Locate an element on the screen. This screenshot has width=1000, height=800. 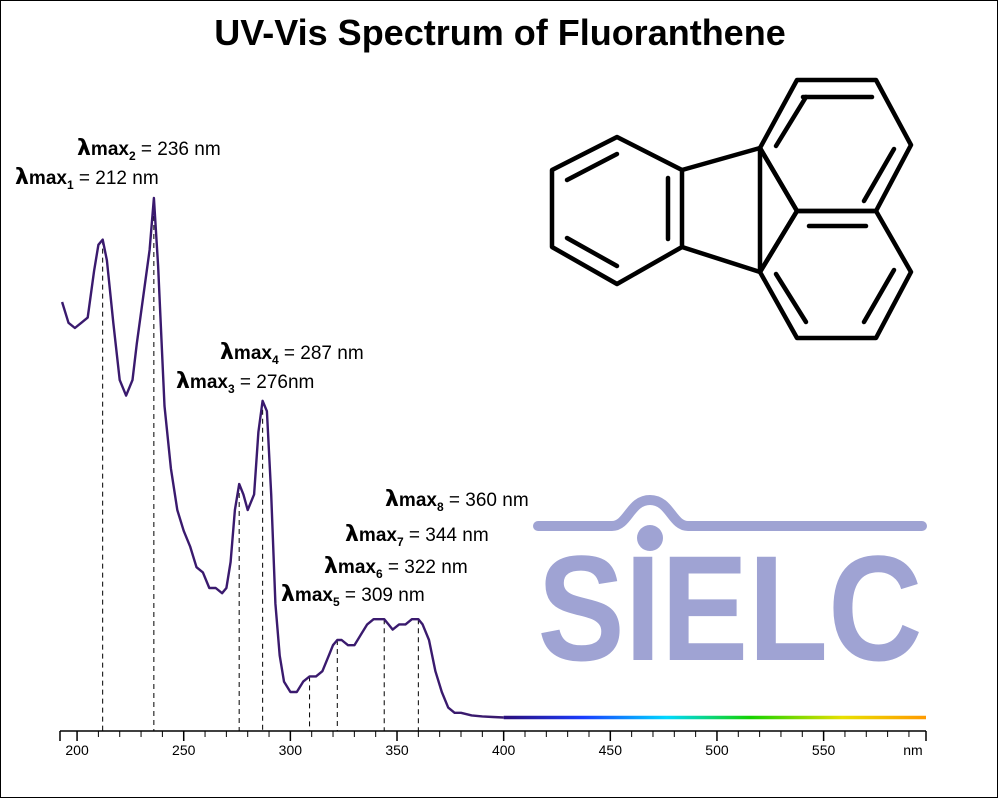
chart-title: UV-Vis Spectrum of Fluoranthene is located at coordinates (499, 32).